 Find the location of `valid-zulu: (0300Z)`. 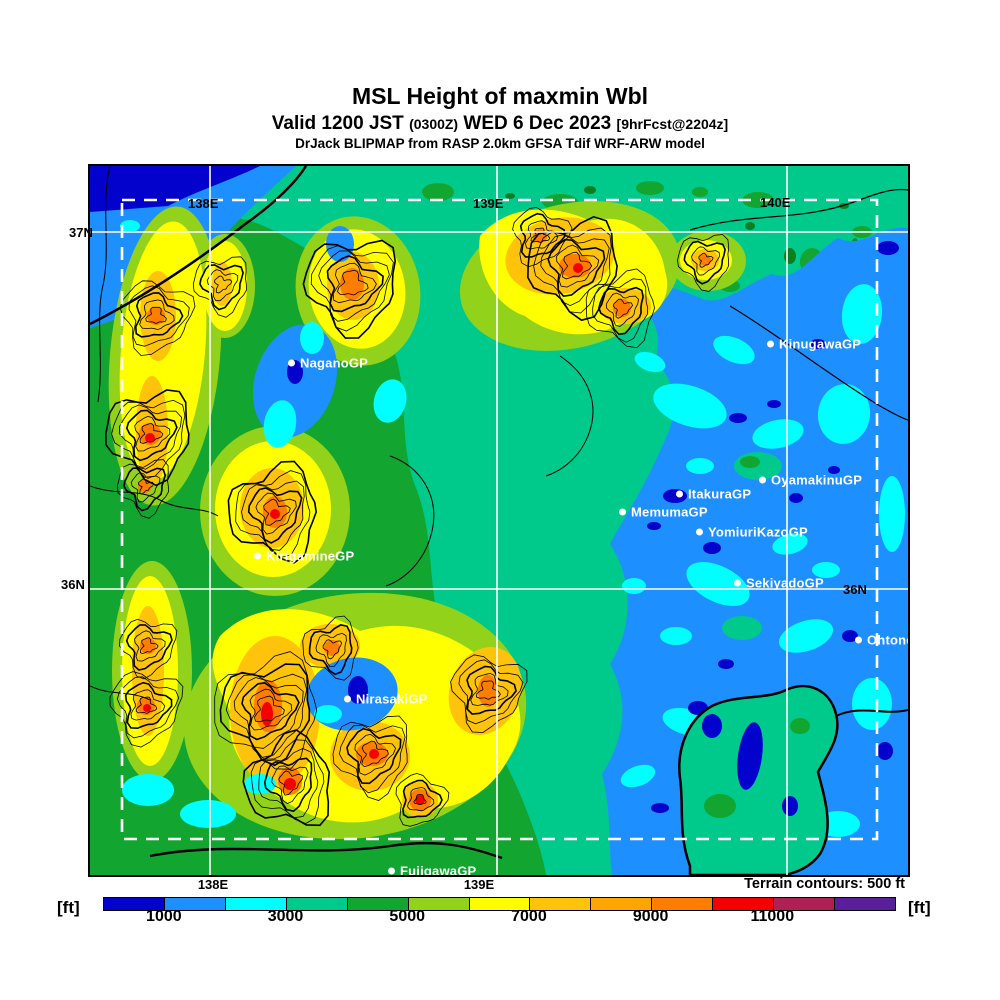

valid-zulu: (0300Z) is located at coordinates (434, 123).